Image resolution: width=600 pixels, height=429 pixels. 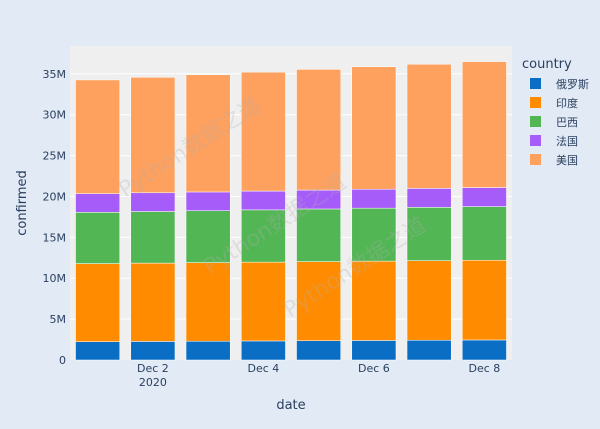 I want to click on y-axis-title: confirmed, so click(x=22, y=203).